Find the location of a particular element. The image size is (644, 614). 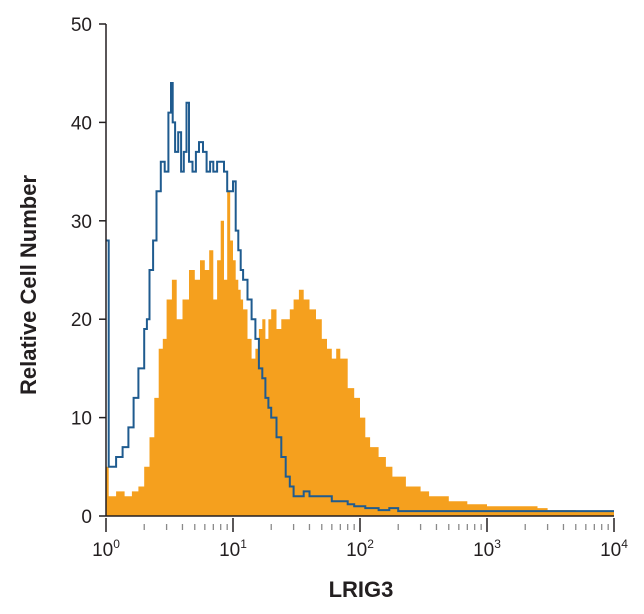

y-tick-label: 50 is located at coordinates (81, 25).